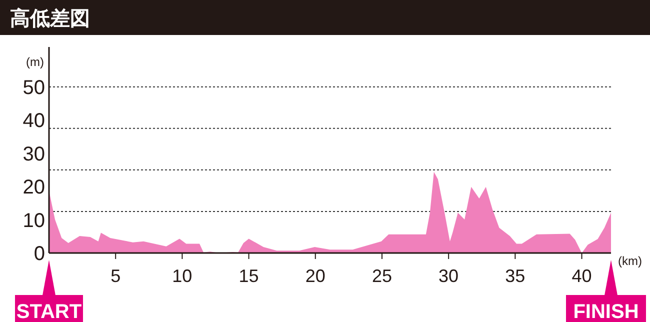  What do you see at coordinates (630, 261) in the screenshot?
I see `x-axis-title: (km)` at bounding box center [630, 261].